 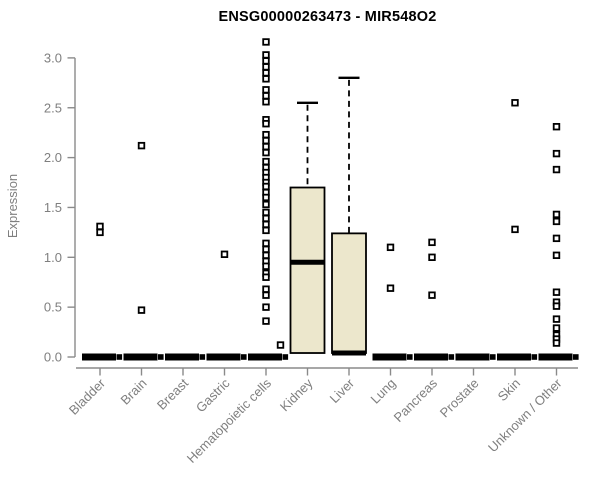 What do you see at coordinates (349, 293) in the screenshot?
I see `box-liver` at bounding box center [349, 293].